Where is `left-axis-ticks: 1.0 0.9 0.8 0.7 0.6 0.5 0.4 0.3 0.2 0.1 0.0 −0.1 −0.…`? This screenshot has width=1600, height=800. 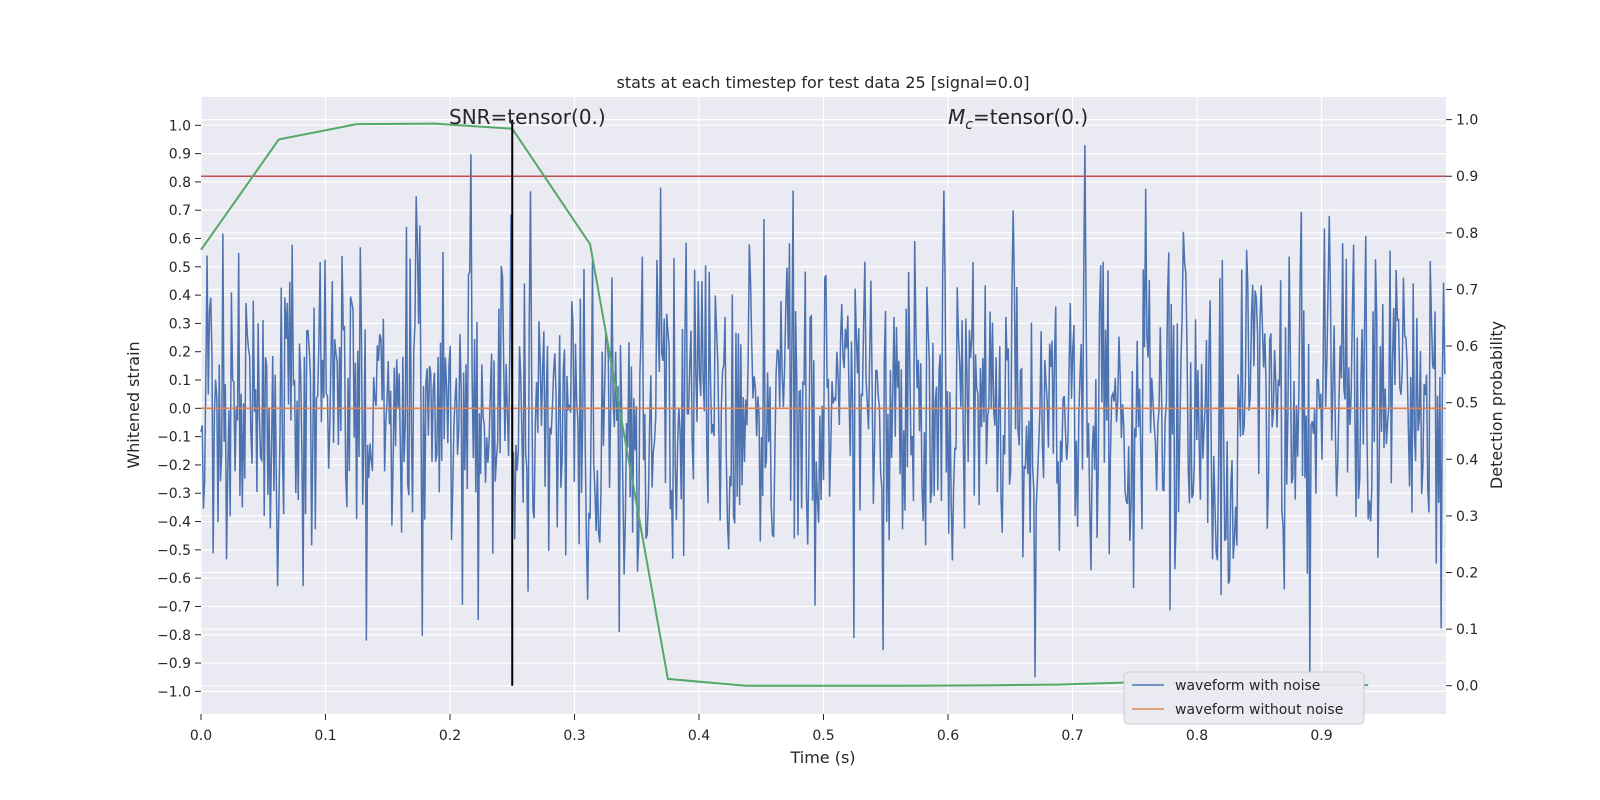
left-axis-ticks: 1.0 0.9 0.8 0.7 0.6 0.5 0.4 0.3 0.2 0.1 0.0 −0.1 −0.… is located at coordinates (179, 409).